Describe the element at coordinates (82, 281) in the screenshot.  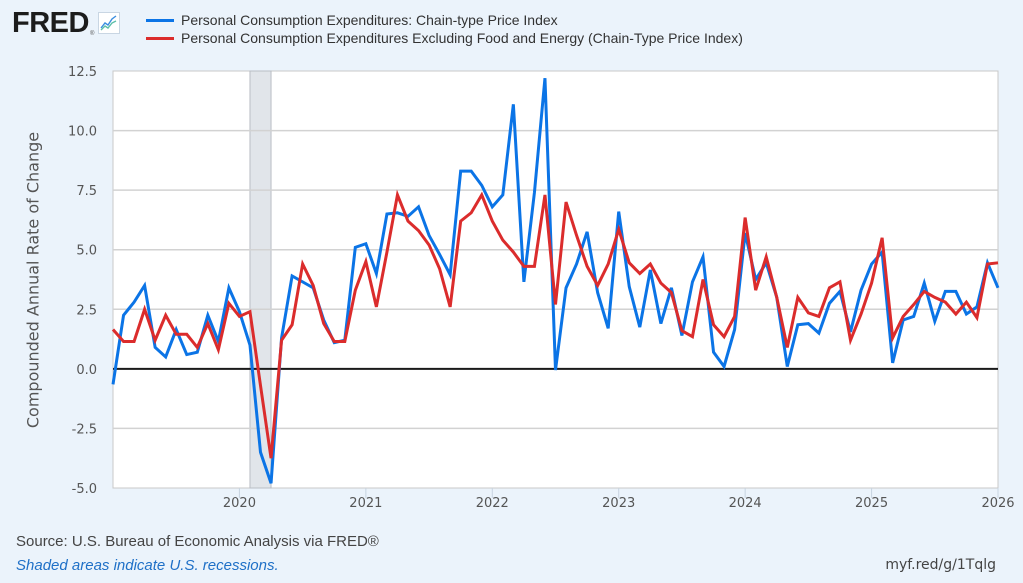
I see `y-axis-ticks: -5.0 -2.5 0.0 2.5 5.0 7.5 10.0 12.5` at that location.